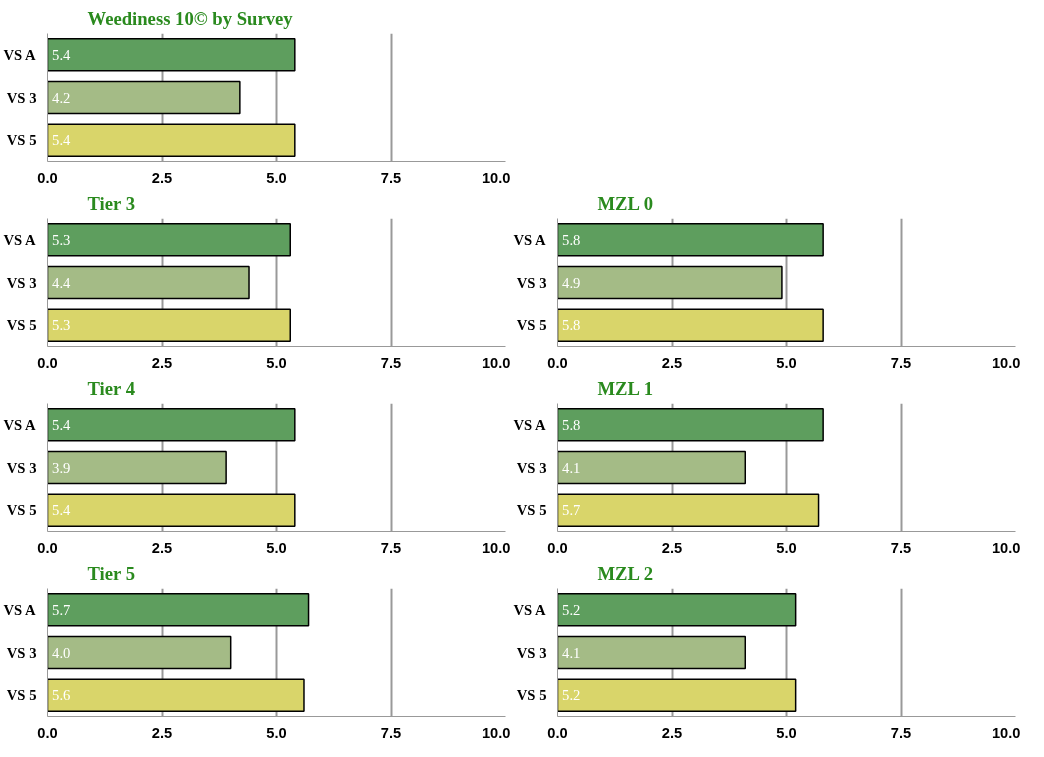  What do you see at coordinates (190, 18) in the screenshot?
I see `chart-title: Weediness 10© by Survey` at bounding box center [190, 18].